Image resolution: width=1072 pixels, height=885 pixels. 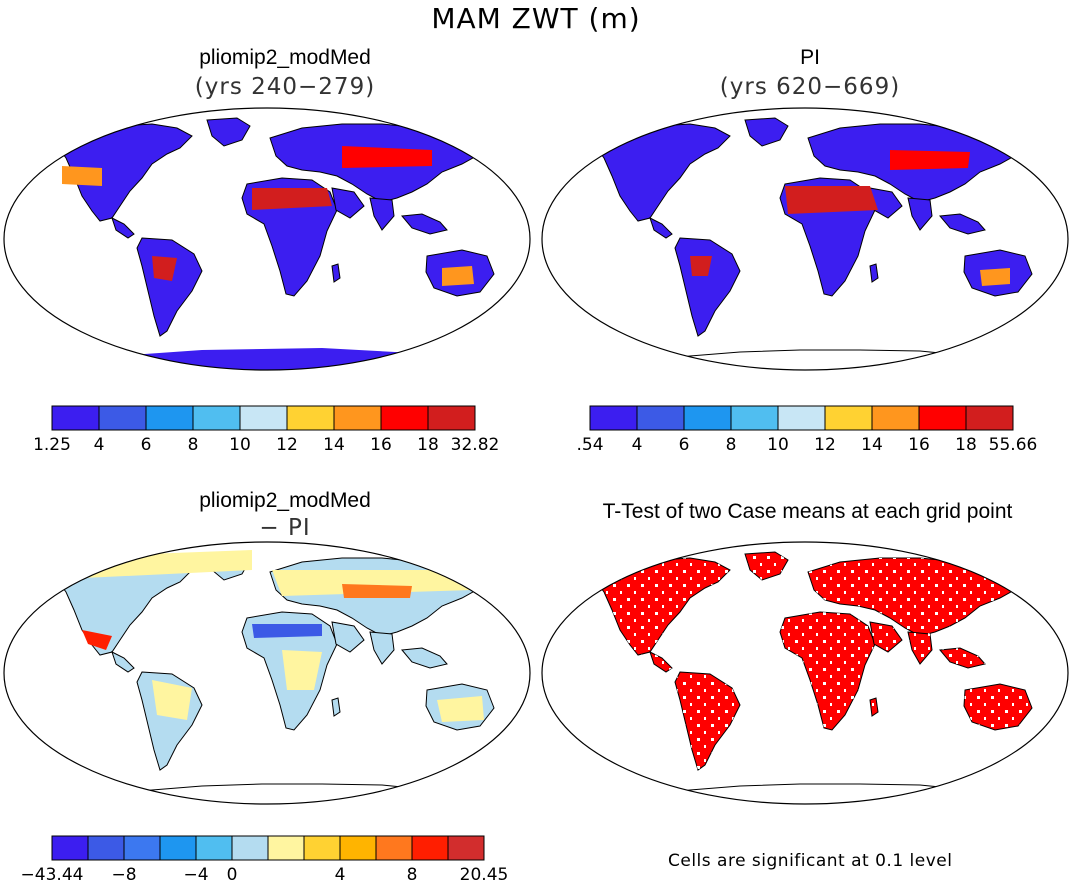 What do you see at coordinates (536, 18) in the screenshot?
I see `figure-title: MAM ZWT (m)` at bounding box center [536, 18].